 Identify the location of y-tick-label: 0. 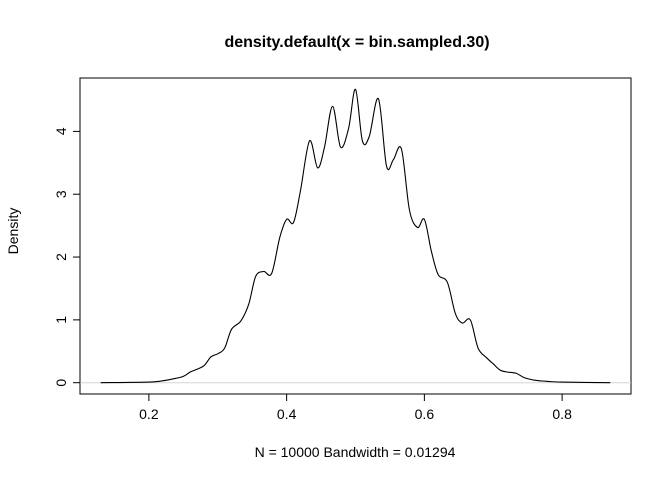
(61, 383).